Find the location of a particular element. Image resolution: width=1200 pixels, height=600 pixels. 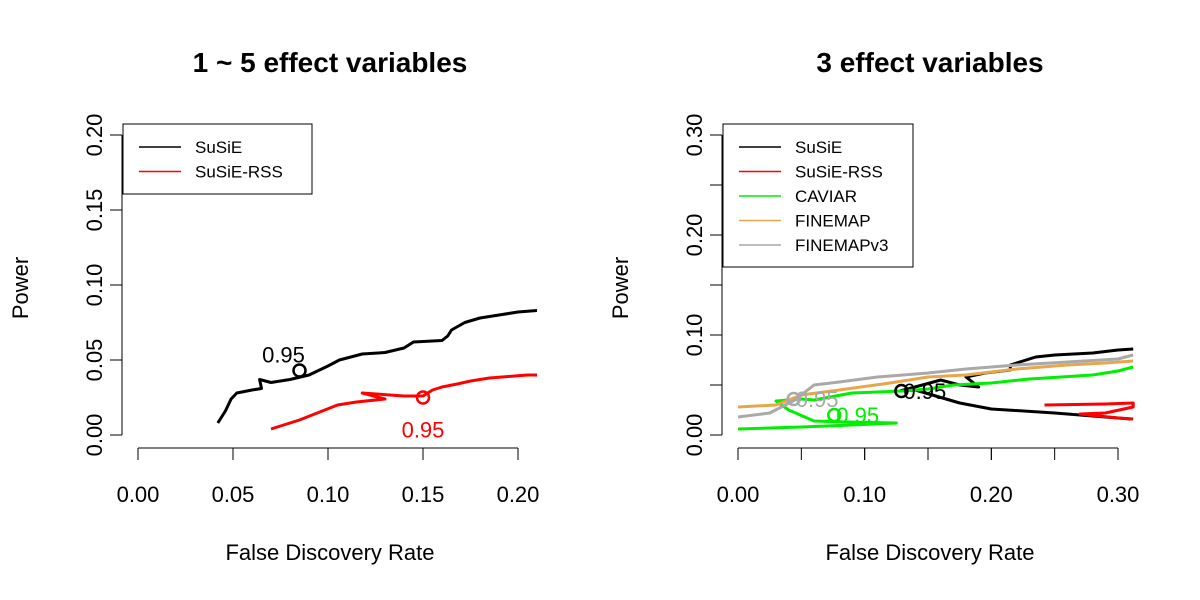

right-y-tick-label: 0.00 is located at coordinates (694, 435).